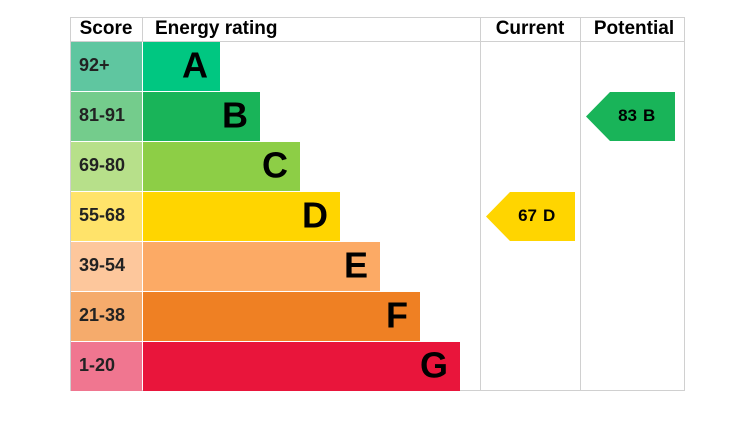 The image size is (742, 426). Describe the element at coordinates (434, 365) in the screenshot. I see `band-letter: G` at that location.